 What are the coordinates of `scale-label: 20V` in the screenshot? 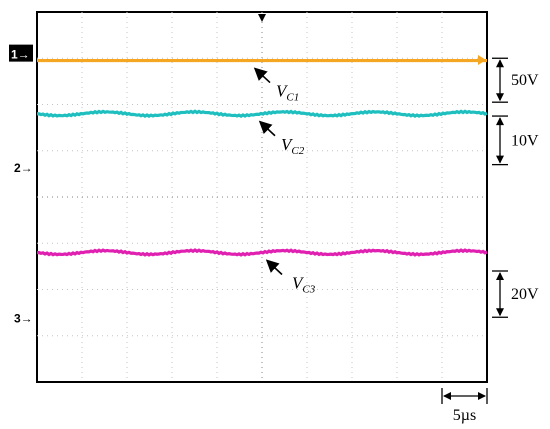 It's located at (525, 294).